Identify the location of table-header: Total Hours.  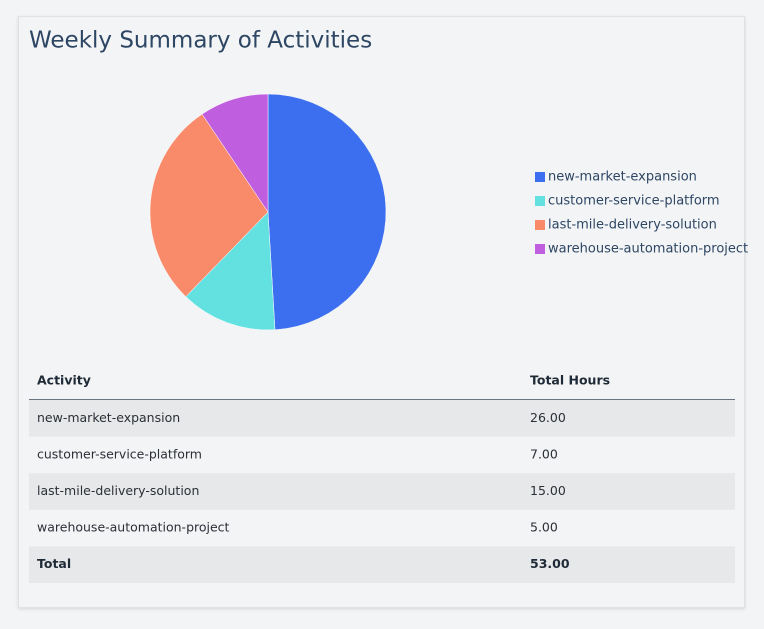
(570, 380).